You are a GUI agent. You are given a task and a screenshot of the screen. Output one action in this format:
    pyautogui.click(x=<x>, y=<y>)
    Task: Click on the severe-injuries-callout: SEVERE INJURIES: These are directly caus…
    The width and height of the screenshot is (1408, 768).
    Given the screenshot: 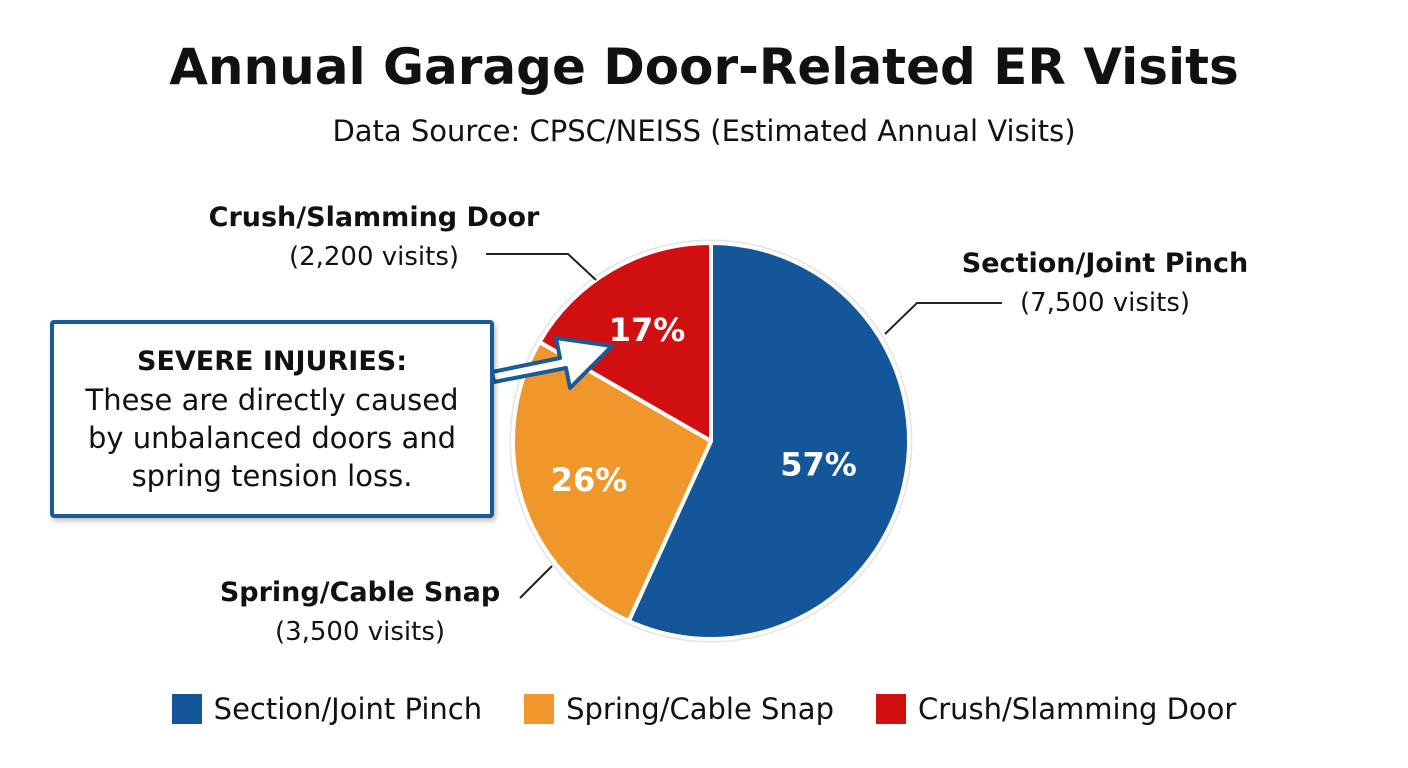 What is the action you would take?
    pyautogui.click(x=272, y=419)
    